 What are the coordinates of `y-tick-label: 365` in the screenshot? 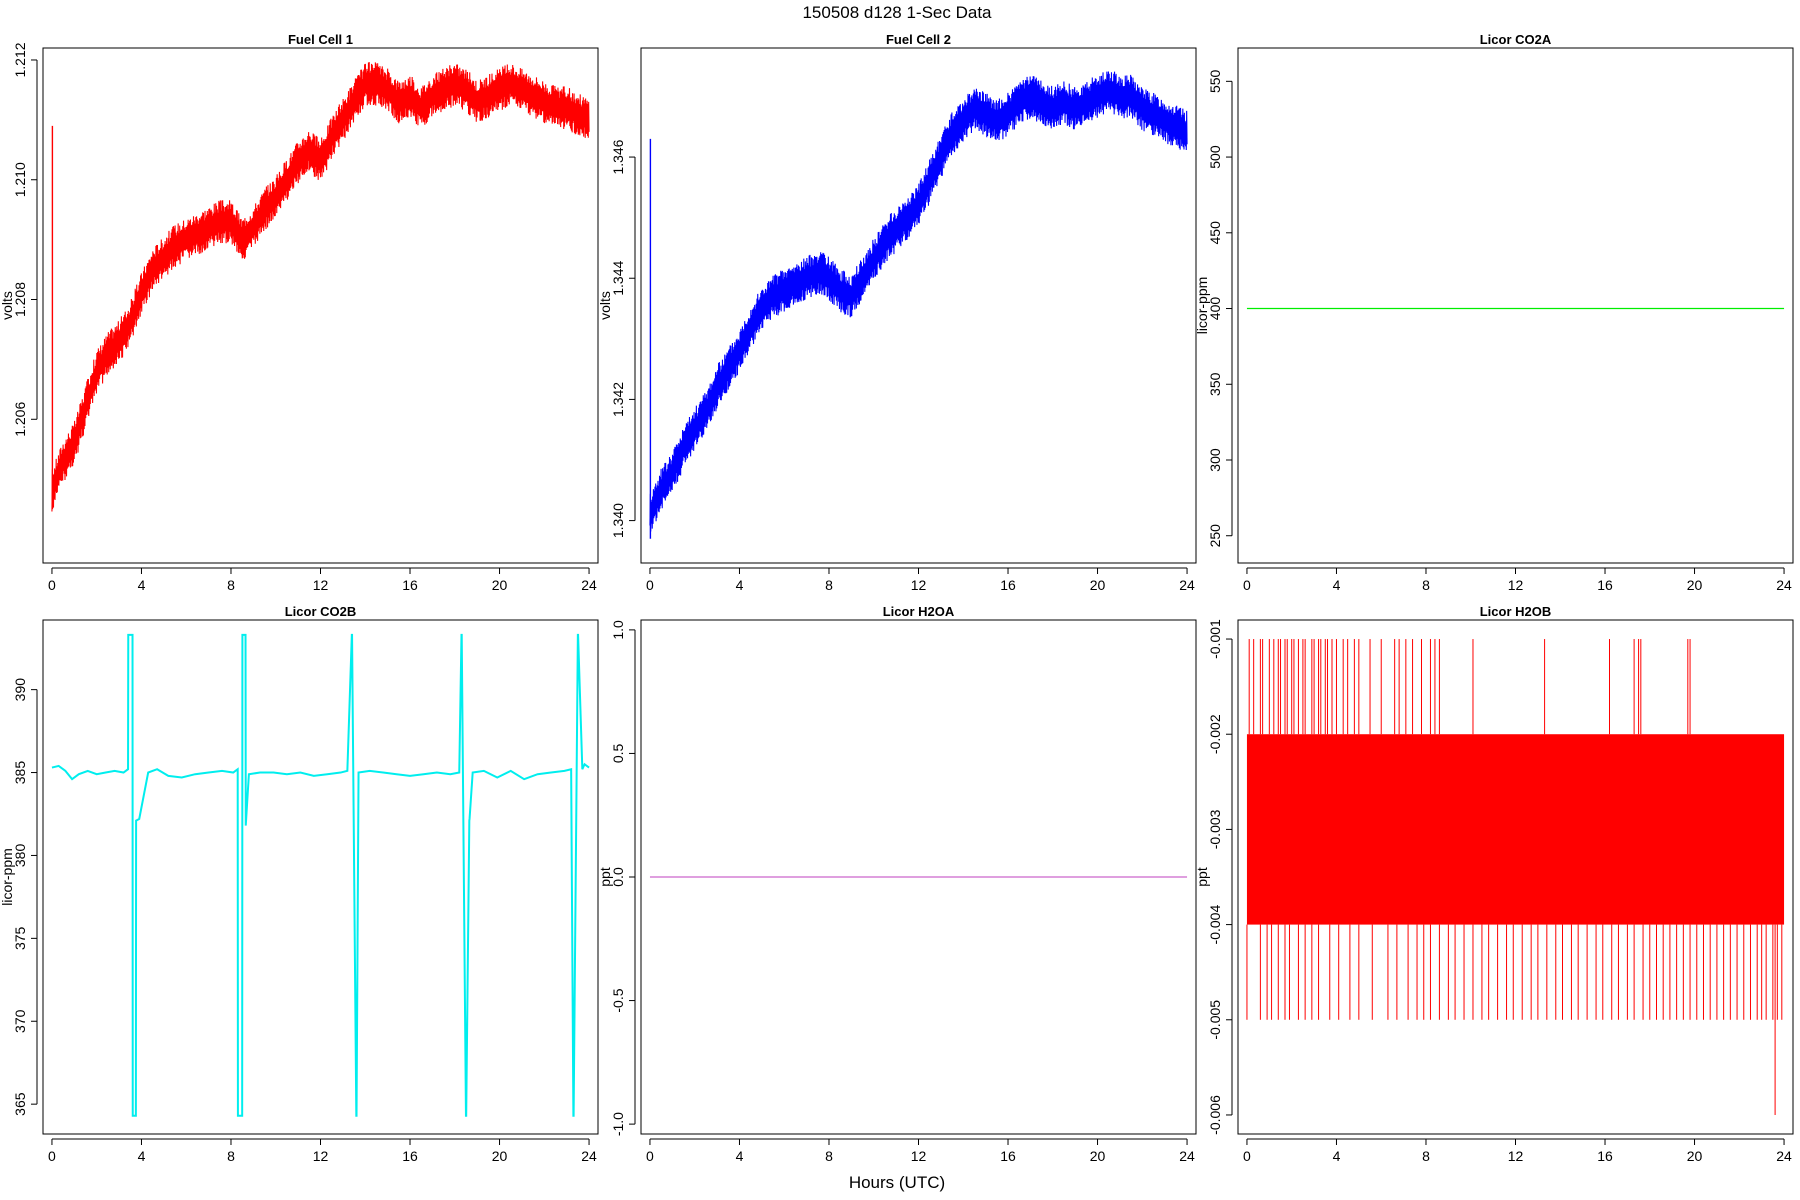 It's located at (20, 1104).